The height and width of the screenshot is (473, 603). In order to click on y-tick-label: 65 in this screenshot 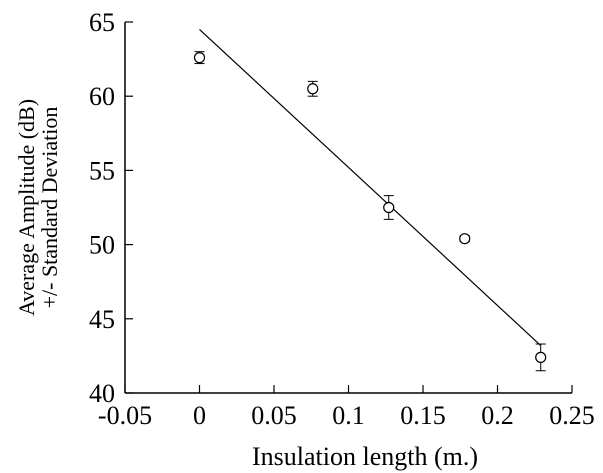, I will do `click(102, 22)`.